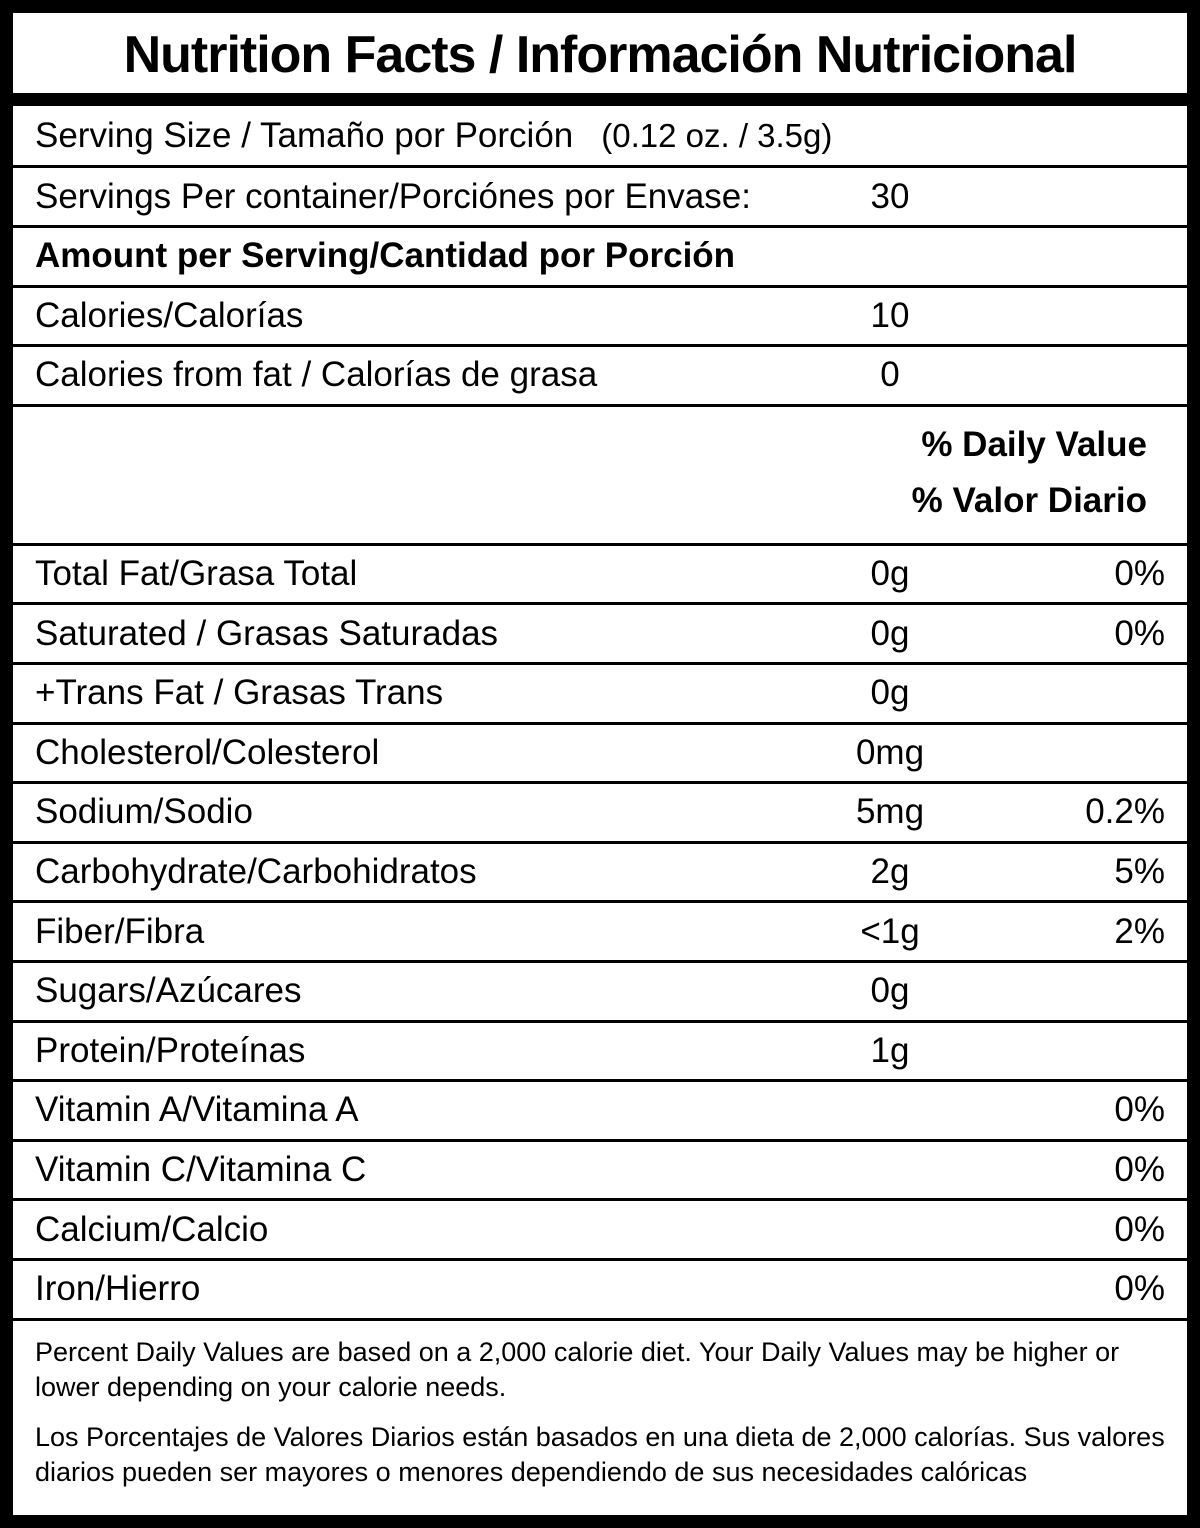  What do you see at coordinates (890, 375) in the screenshot?
I see `calories-from-fat-value: 0` at bounding box center [890, 375].